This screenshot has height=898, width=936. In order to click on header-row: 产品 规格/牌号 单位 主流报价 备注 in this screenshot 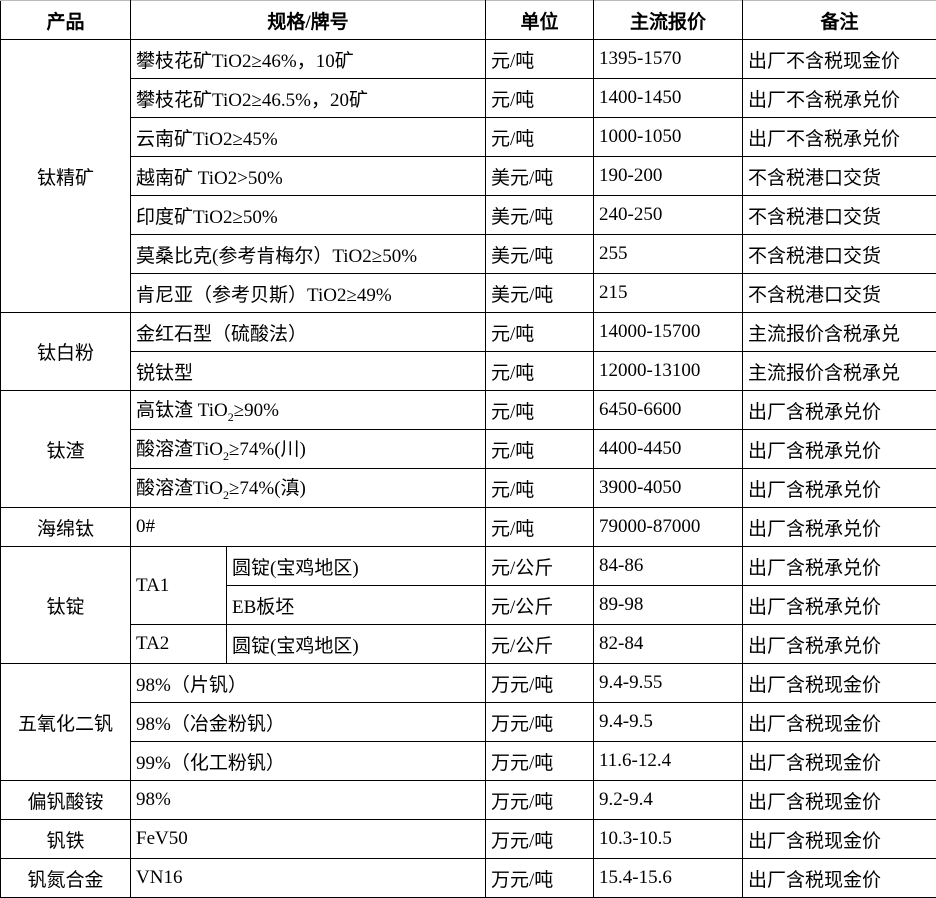, I will do `click(468, 20)`.